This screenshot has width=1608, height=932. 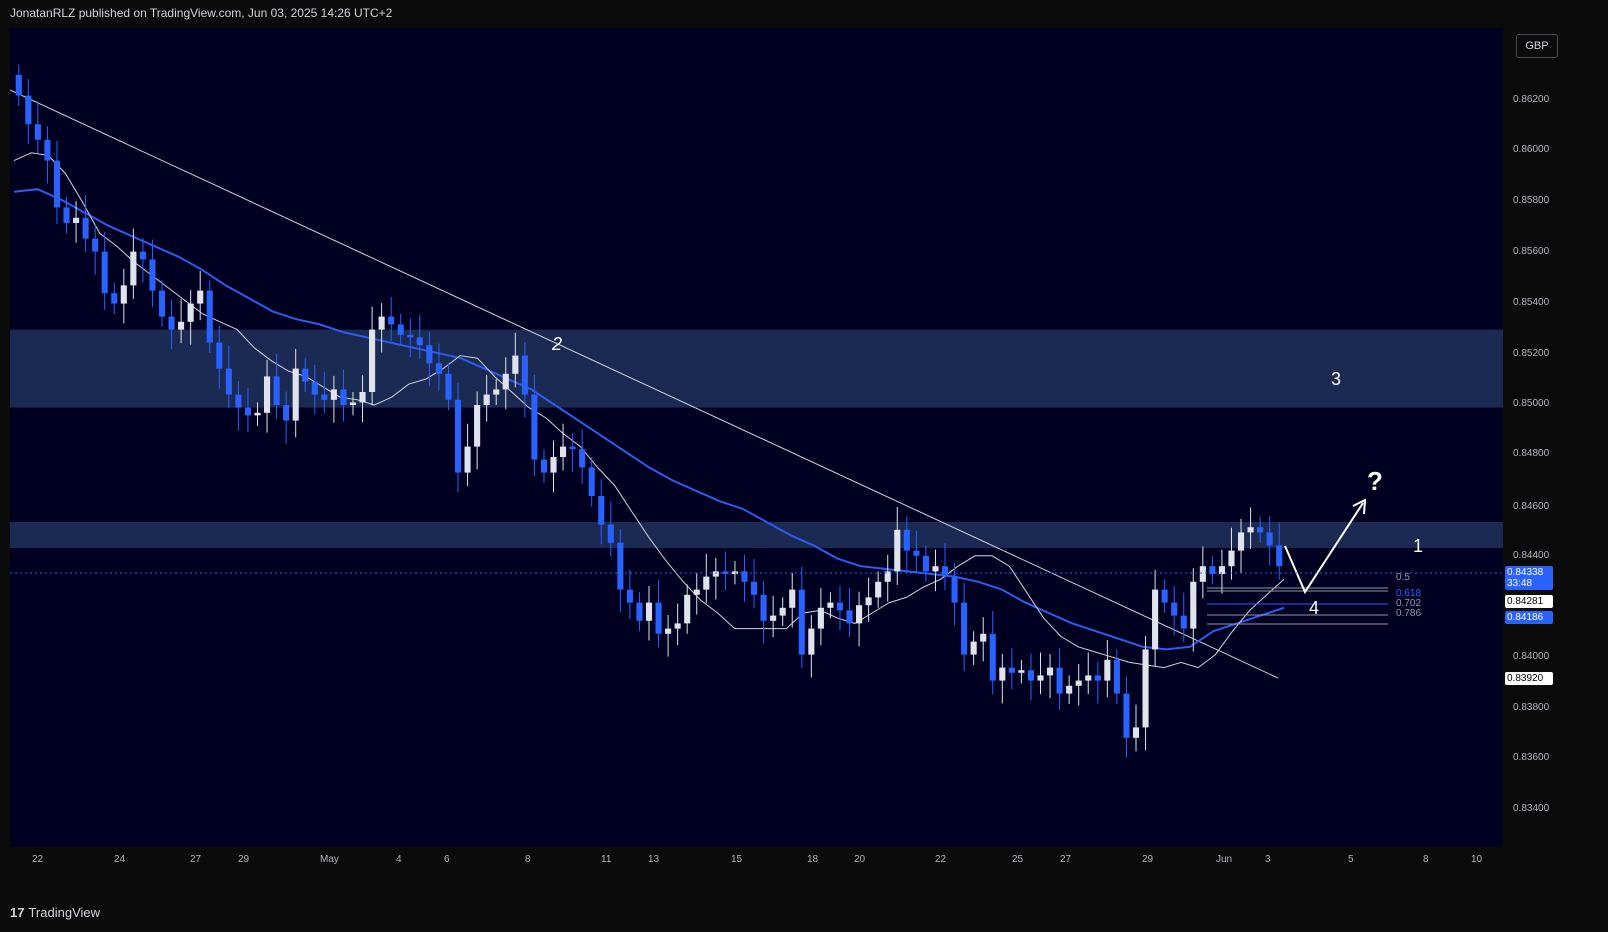 I want to click on price-tick-label: 0.85800, so click(x=1531, y=200).